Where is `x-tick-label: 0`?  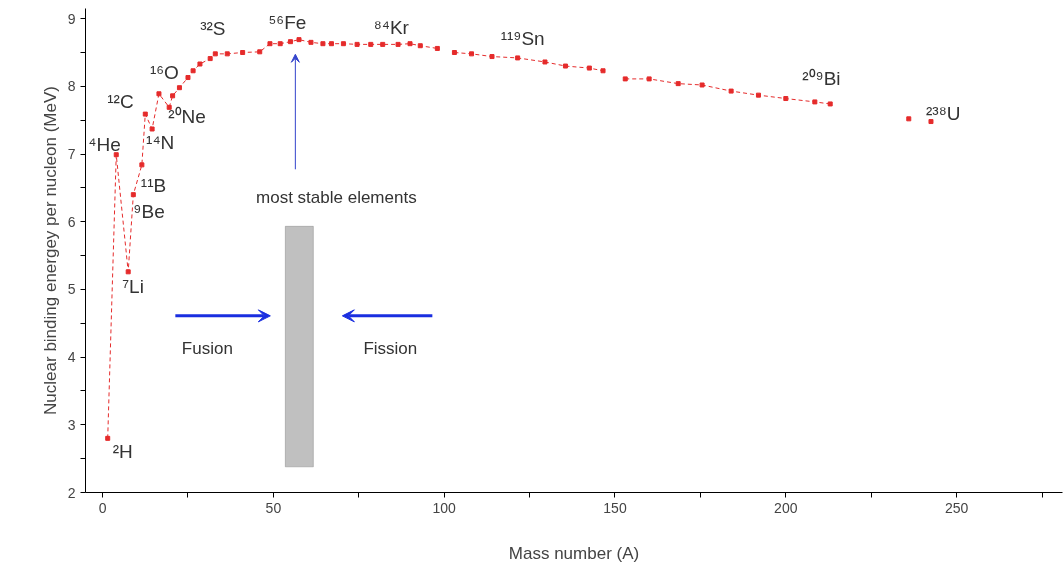 x-tick-label: 0 is located at coordinates (102, 507).